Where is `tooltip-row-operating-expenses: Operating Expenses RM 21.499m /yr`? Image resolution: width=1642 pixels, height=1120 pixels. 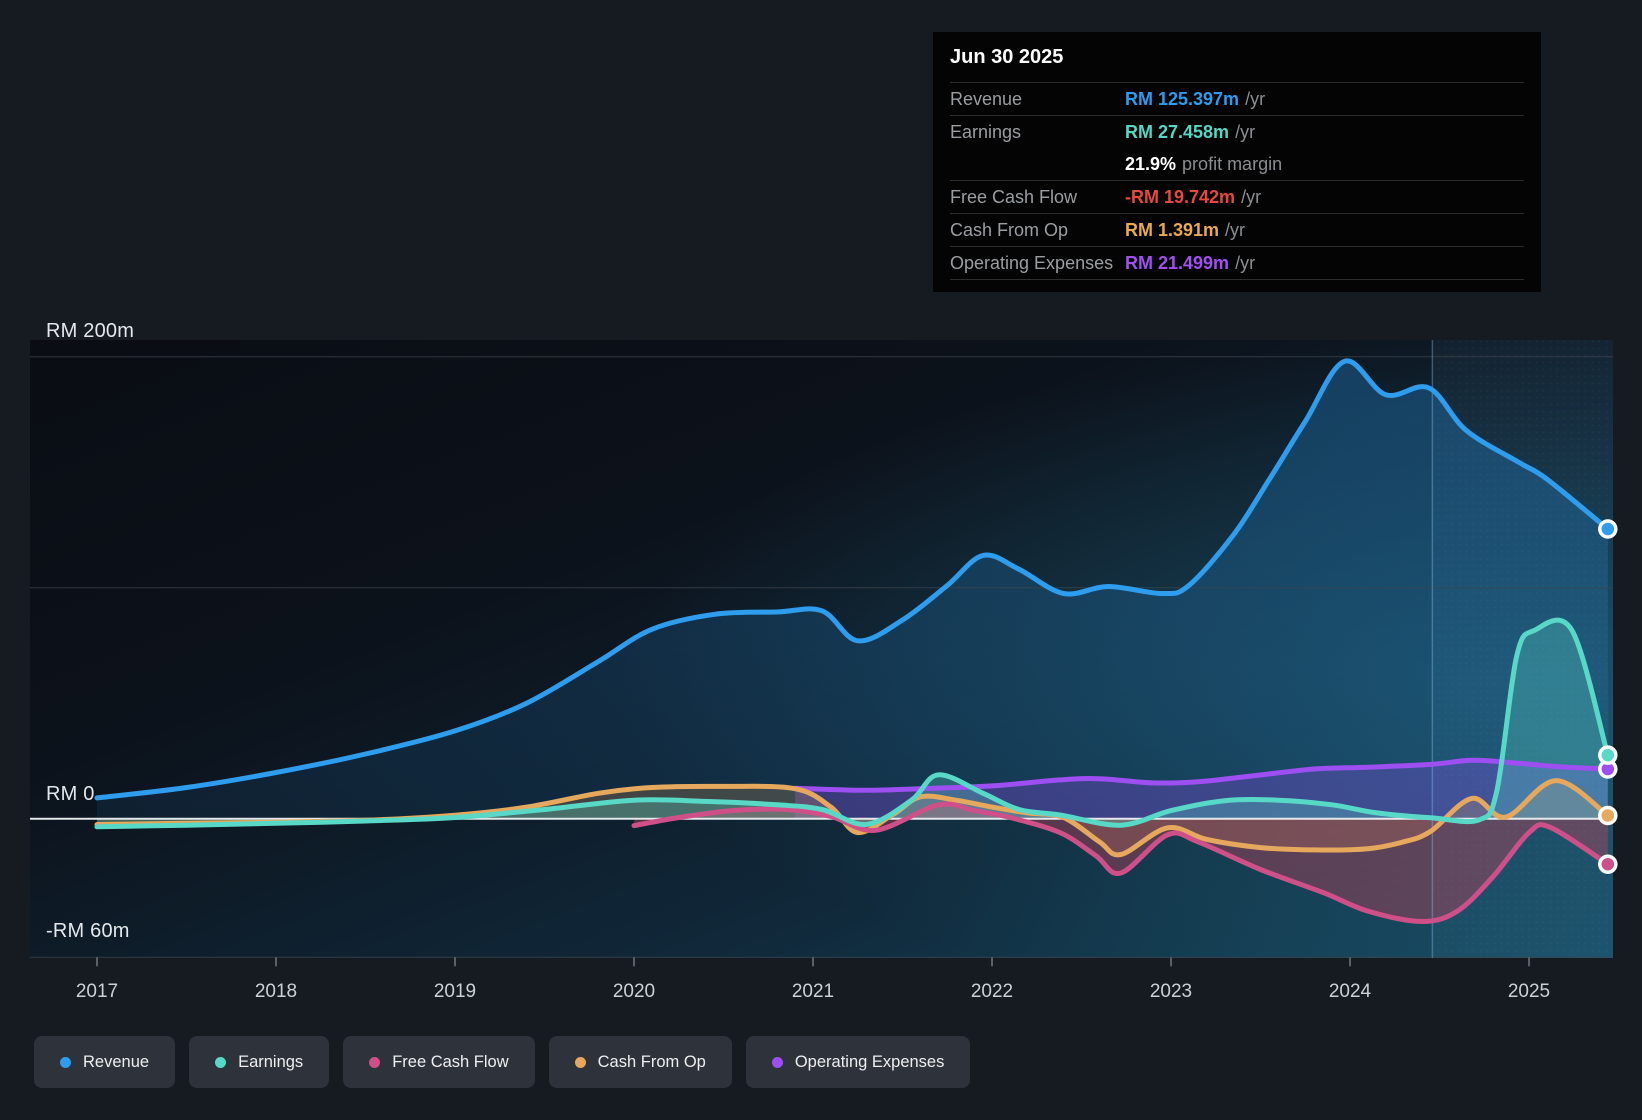
tooltip-row-operating-expenses: Operating Expenses RM 21.499m /yr is located at coordinates (1237, 263).